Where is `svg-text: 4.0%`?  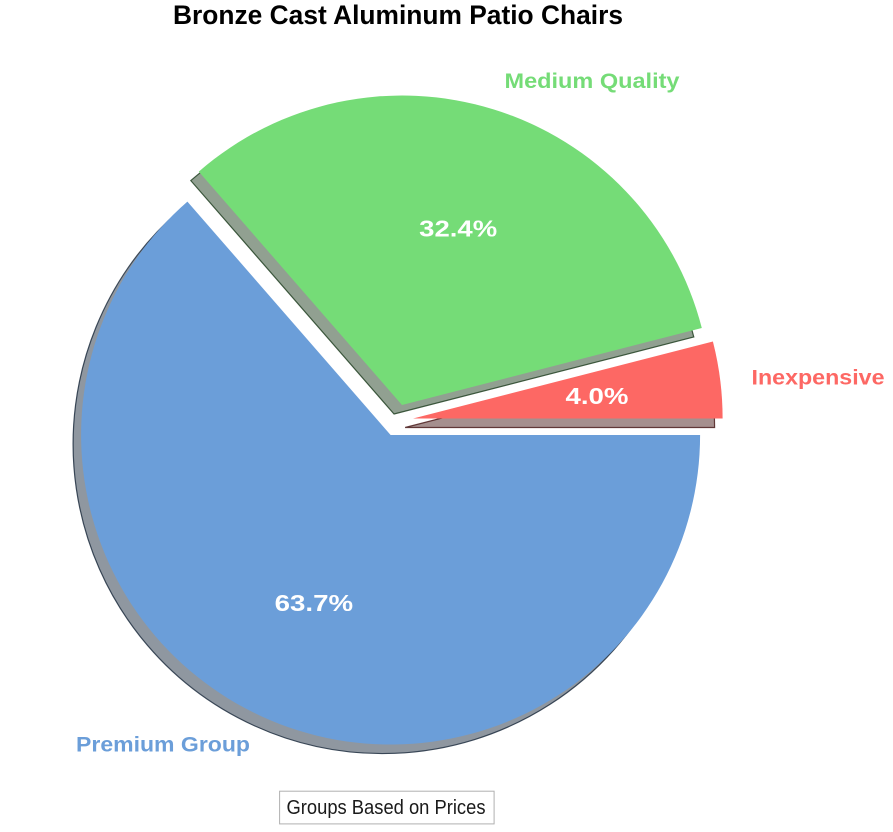
svg-text: 4.0% is located at coordinates (597, 396).